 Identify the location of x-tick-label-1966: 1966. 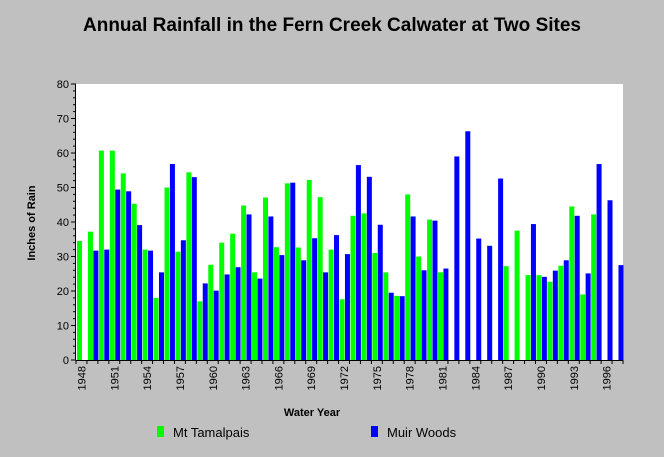
(279, 378).